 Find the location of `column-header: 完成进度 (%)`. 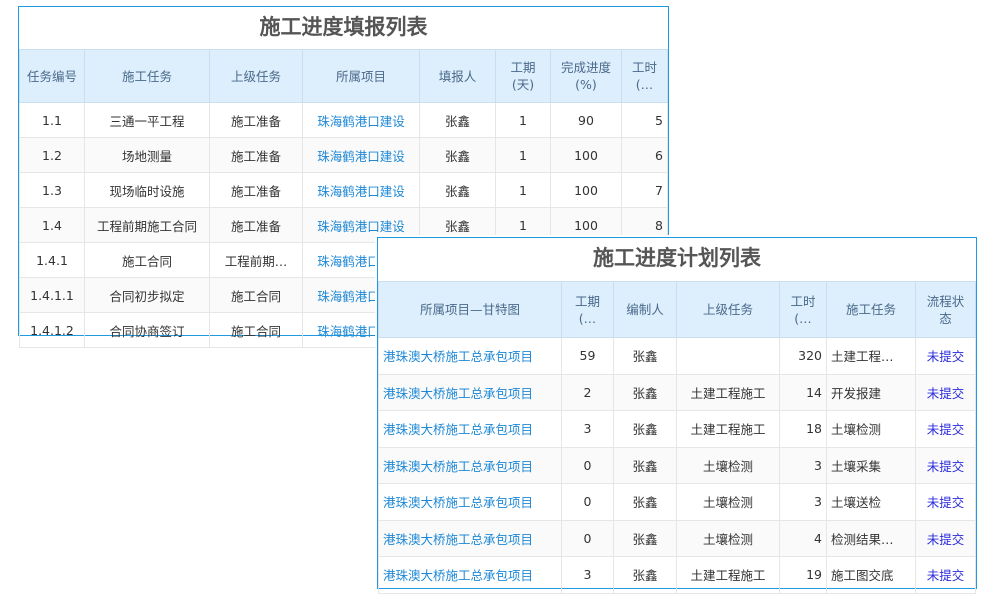

column-header: 完成进度 (%) is located at coordinates (586, 76).